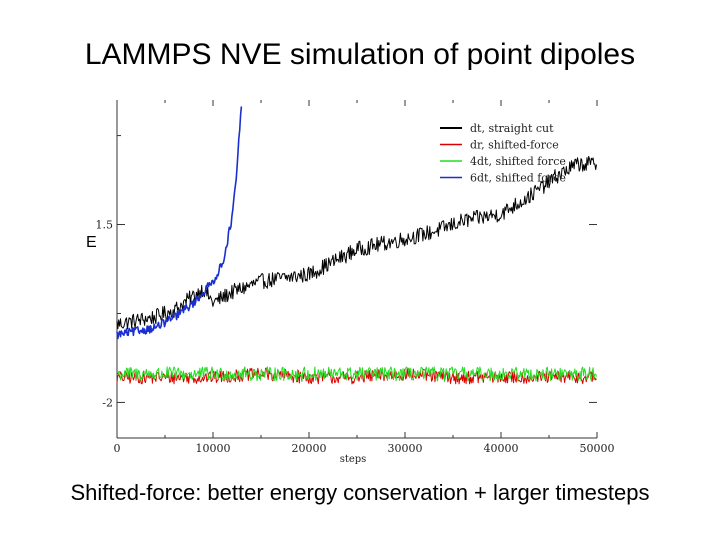  Describe the element at coordinates (360, 54) in the screenshot. I see `slide-title: LAMMPS NVE simulation of point dipoles` at that location.